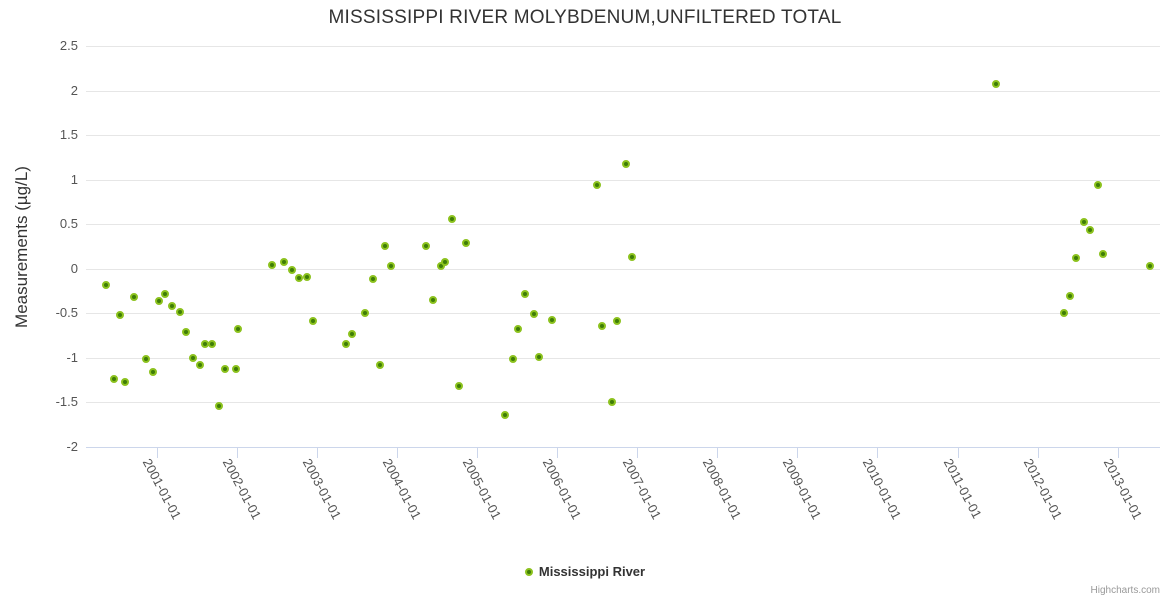 This screenshot has width=1170, height=600. What do you see at coordinates (623, 447) in the screenshot?
I see `x-axis-line` at bounding box center [623, 447].